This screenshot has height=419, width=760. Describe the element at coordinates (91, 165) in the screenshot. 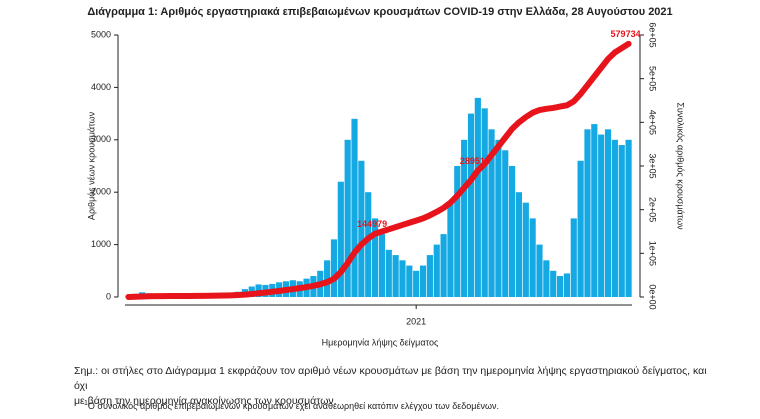

I see `y-axis-label: Αριθμός νέων κρουσμάτων` at that location.